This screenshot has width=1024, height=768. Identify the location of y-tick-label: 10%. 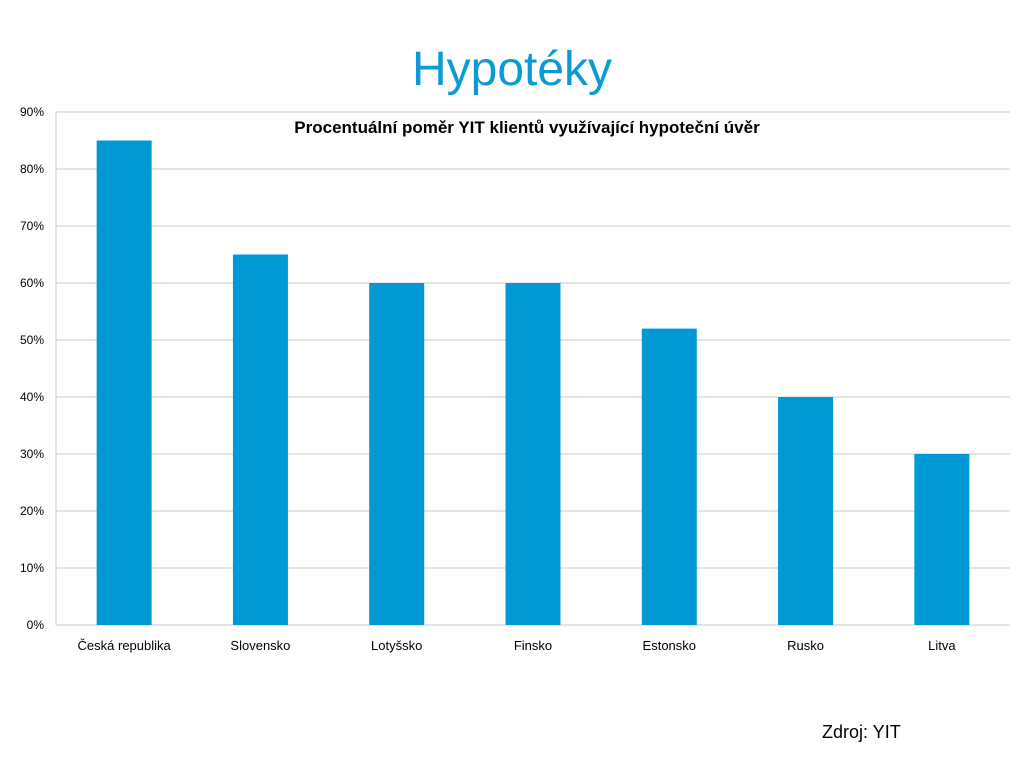
(32, 568).